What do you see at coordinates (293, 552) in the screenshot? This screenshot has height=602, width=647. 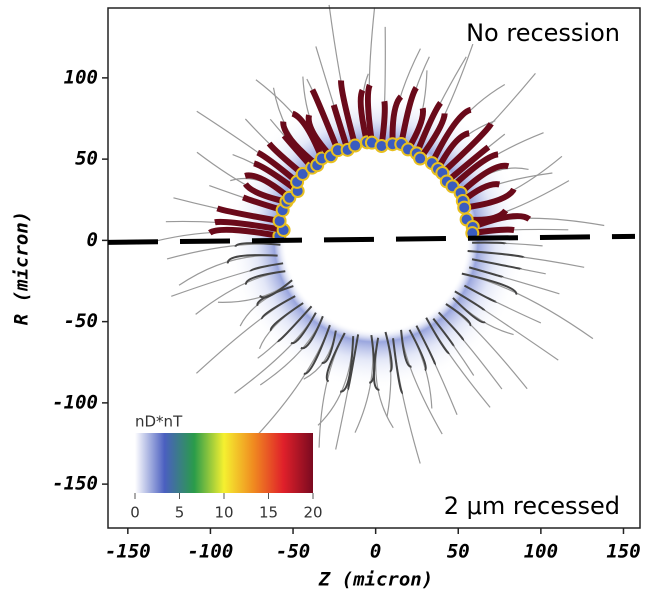 I see `x-tick-label: -50` at bounding box center [293, 552].